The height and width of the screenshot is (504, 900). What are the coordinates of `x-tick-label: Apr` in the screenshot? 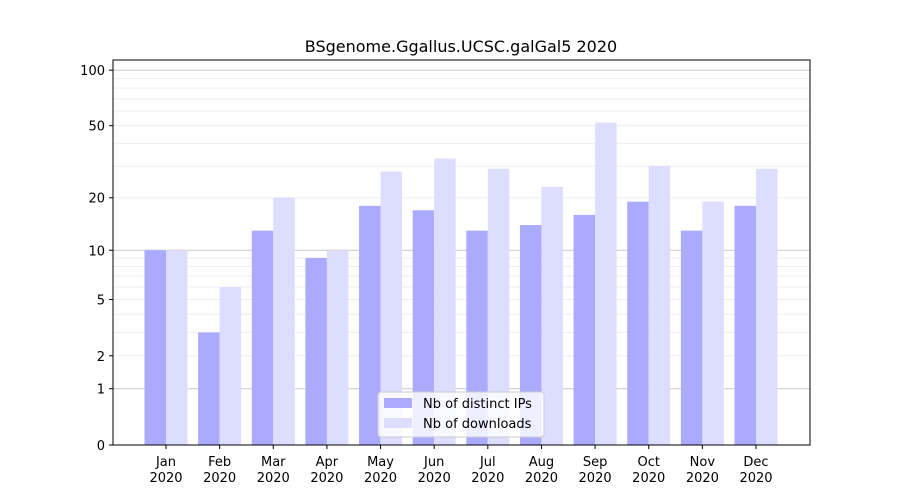 It's located at (327, 462).